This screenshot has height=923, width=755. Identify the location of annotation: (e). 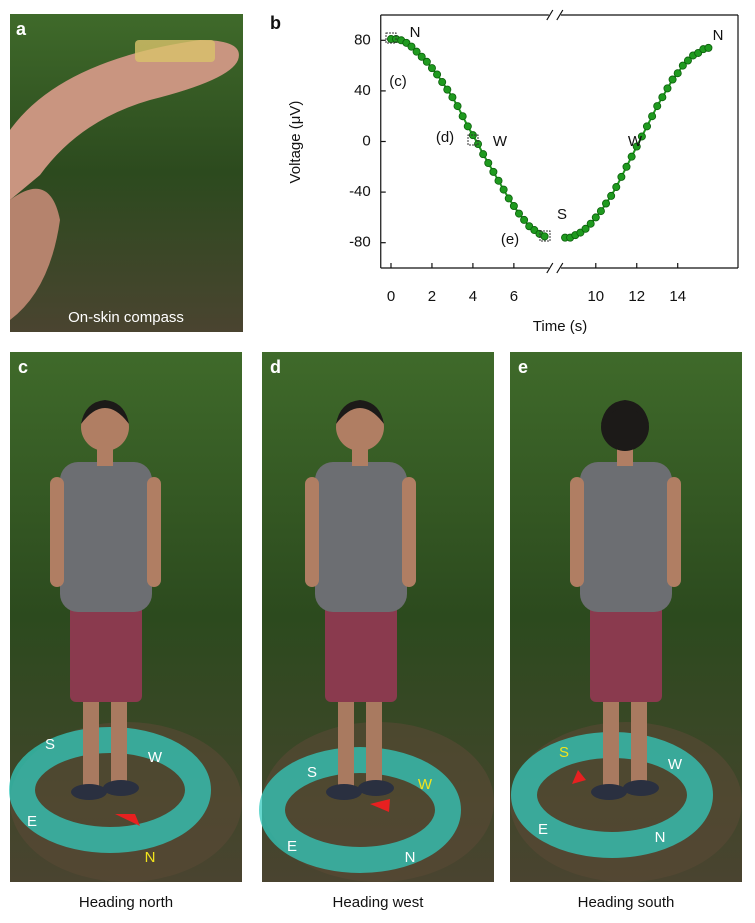
(510, 239).